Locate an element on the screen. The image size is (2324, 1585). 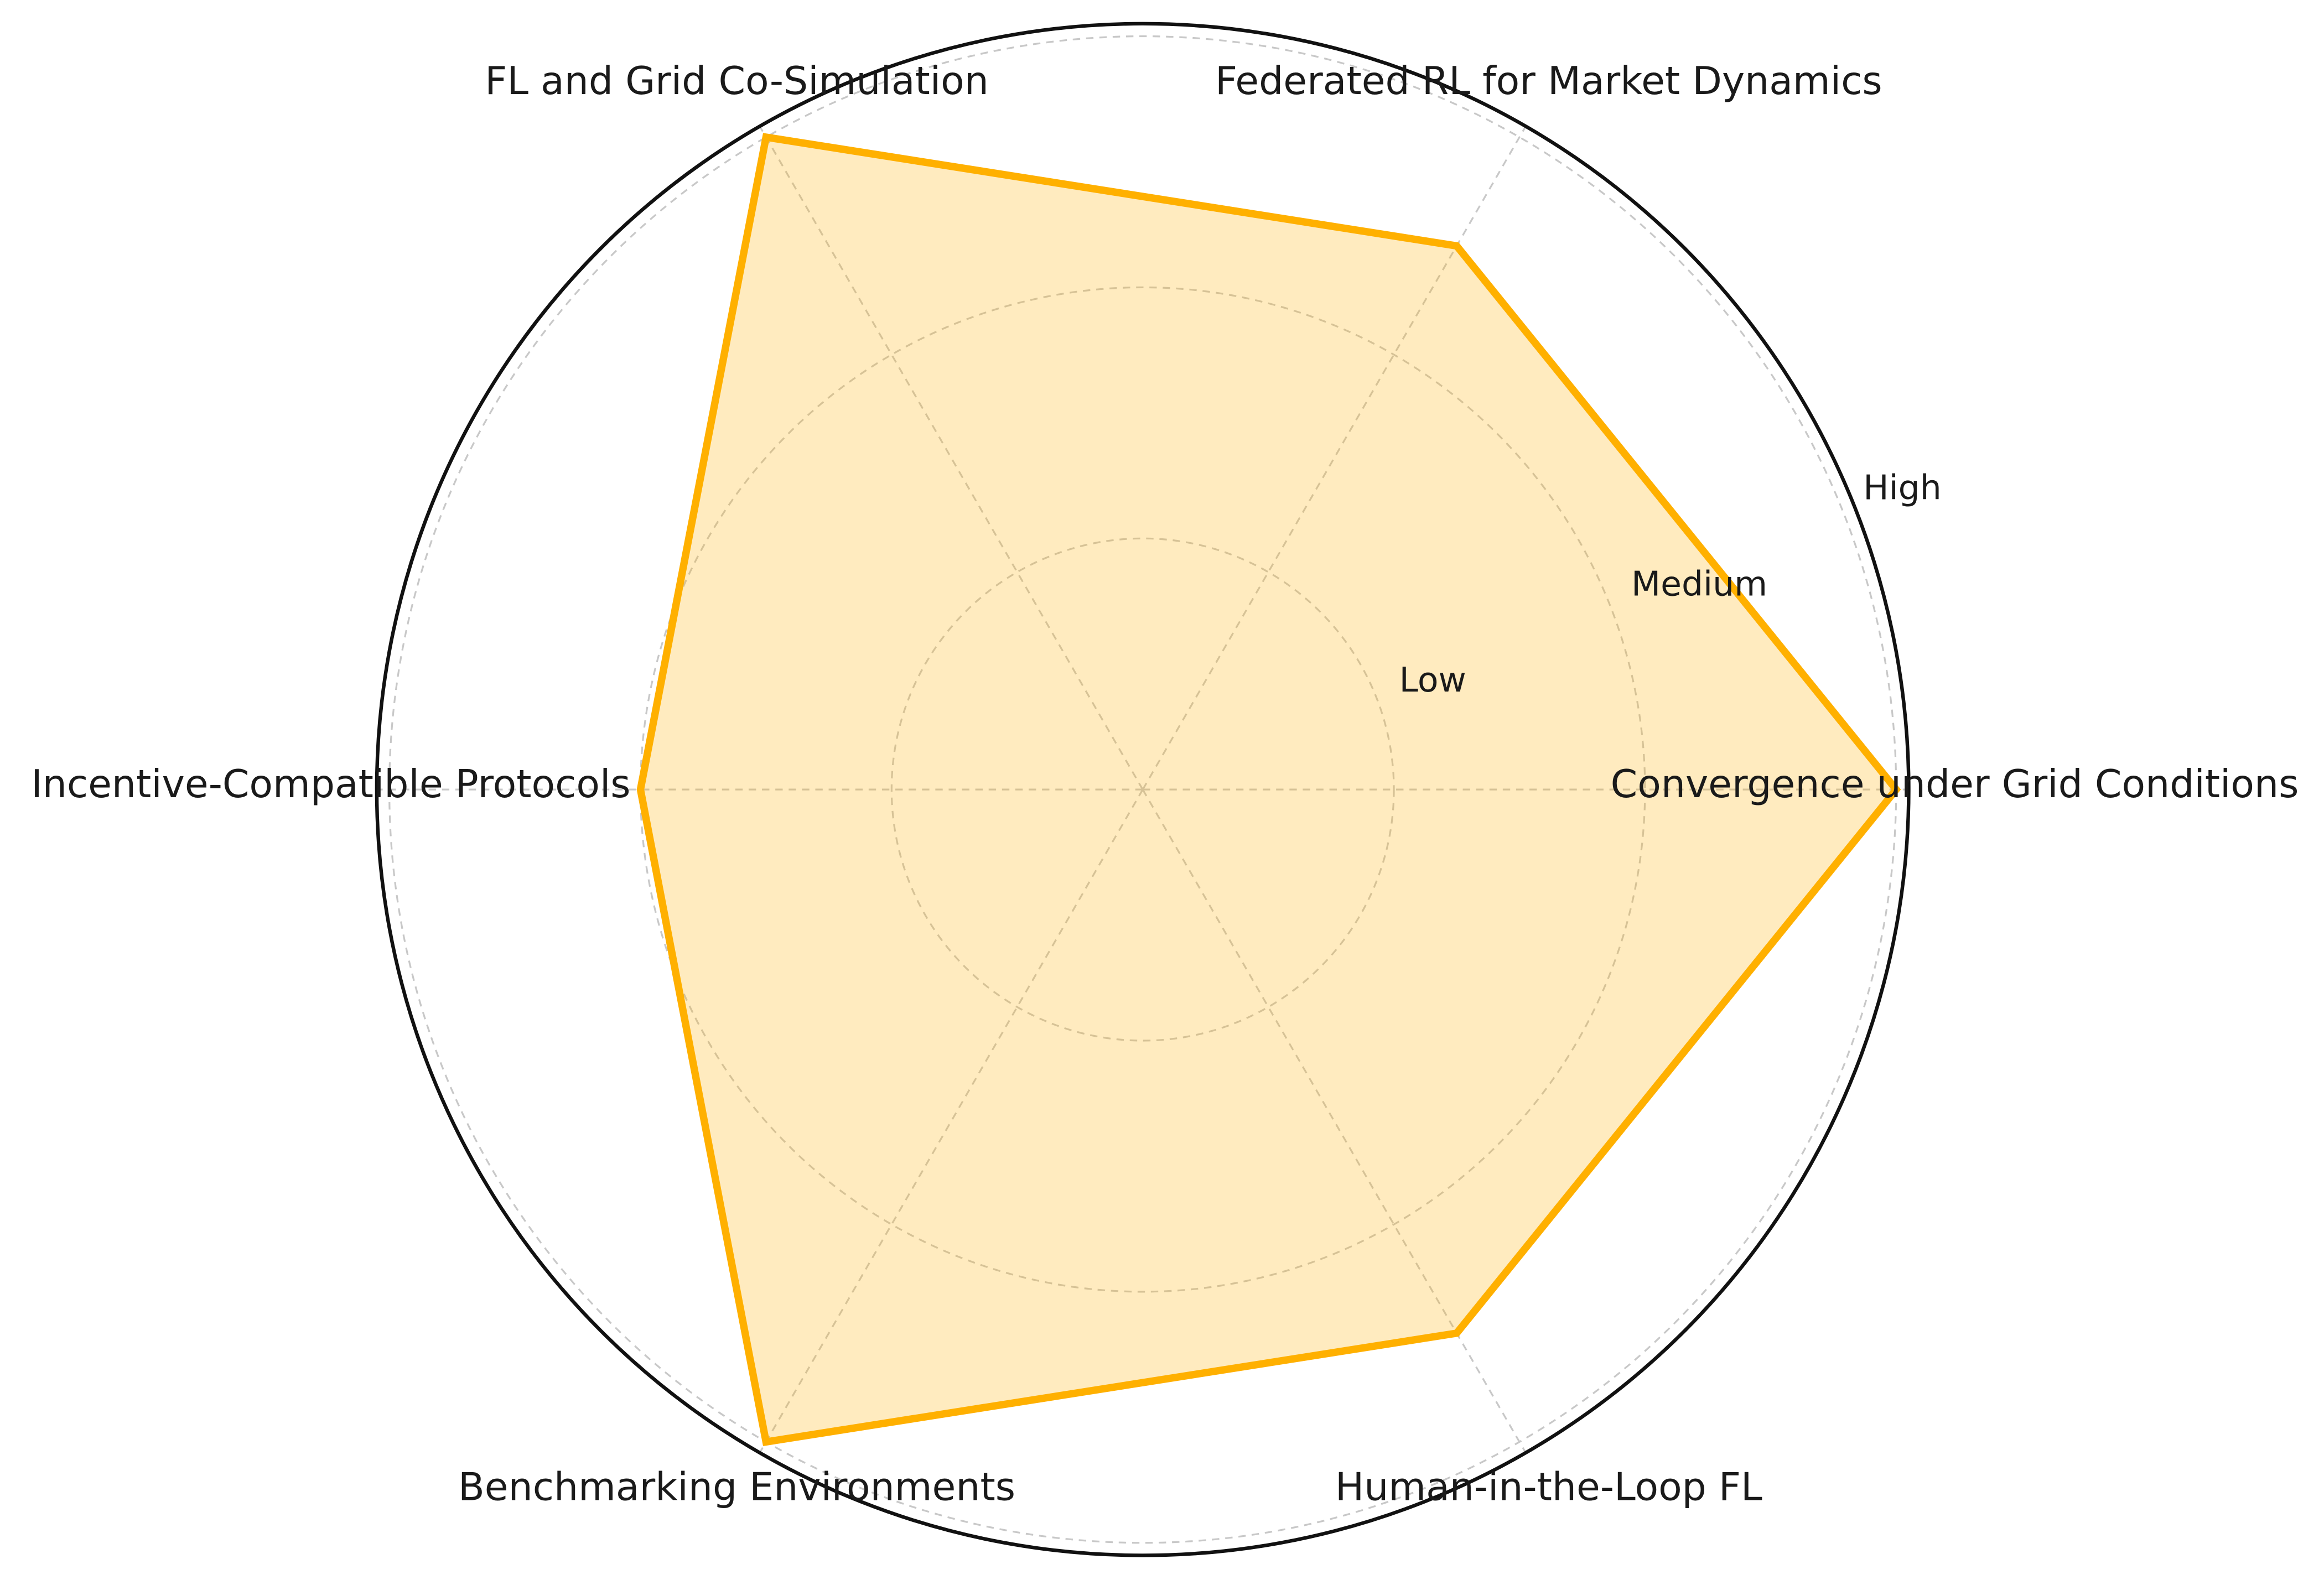
category-label: Convergence under Grid Conditions is located at coordinates (1955, 785).